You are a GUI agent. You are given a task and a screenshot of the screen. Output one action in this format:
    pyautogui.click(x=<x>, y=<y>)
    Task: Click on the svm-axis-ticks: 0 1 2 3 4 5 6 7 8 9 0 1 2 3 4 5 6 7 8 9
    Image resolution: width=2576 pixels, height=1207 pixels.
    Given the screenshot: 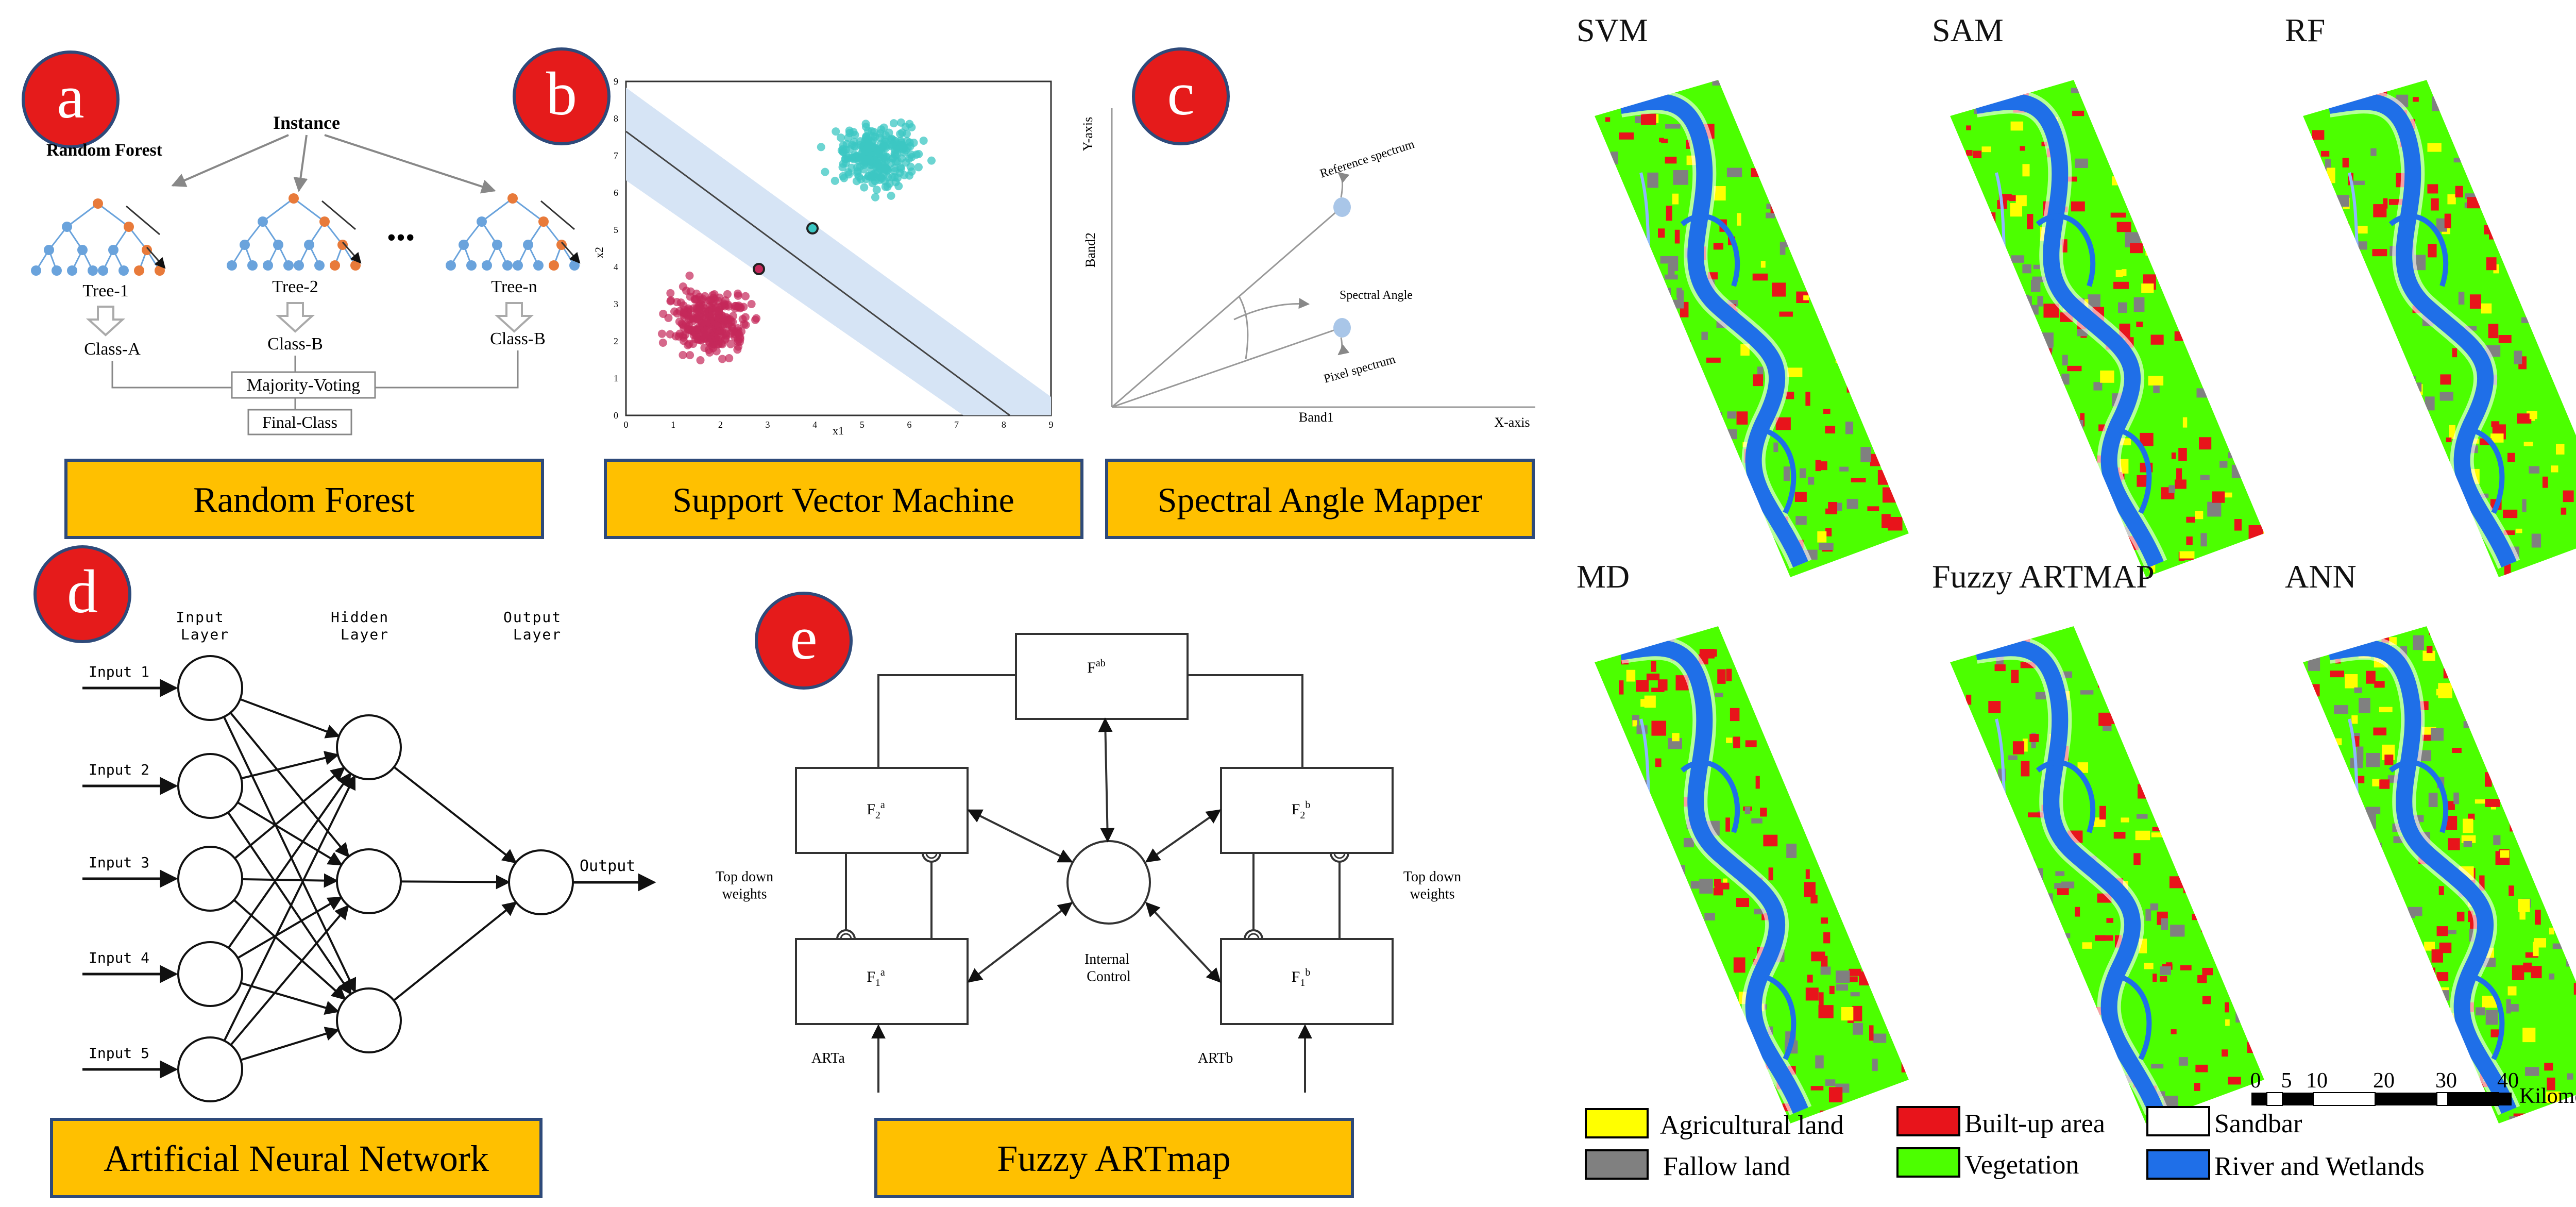 What is the action you would take?
    pyautogui.click(x=834, y=253)
    